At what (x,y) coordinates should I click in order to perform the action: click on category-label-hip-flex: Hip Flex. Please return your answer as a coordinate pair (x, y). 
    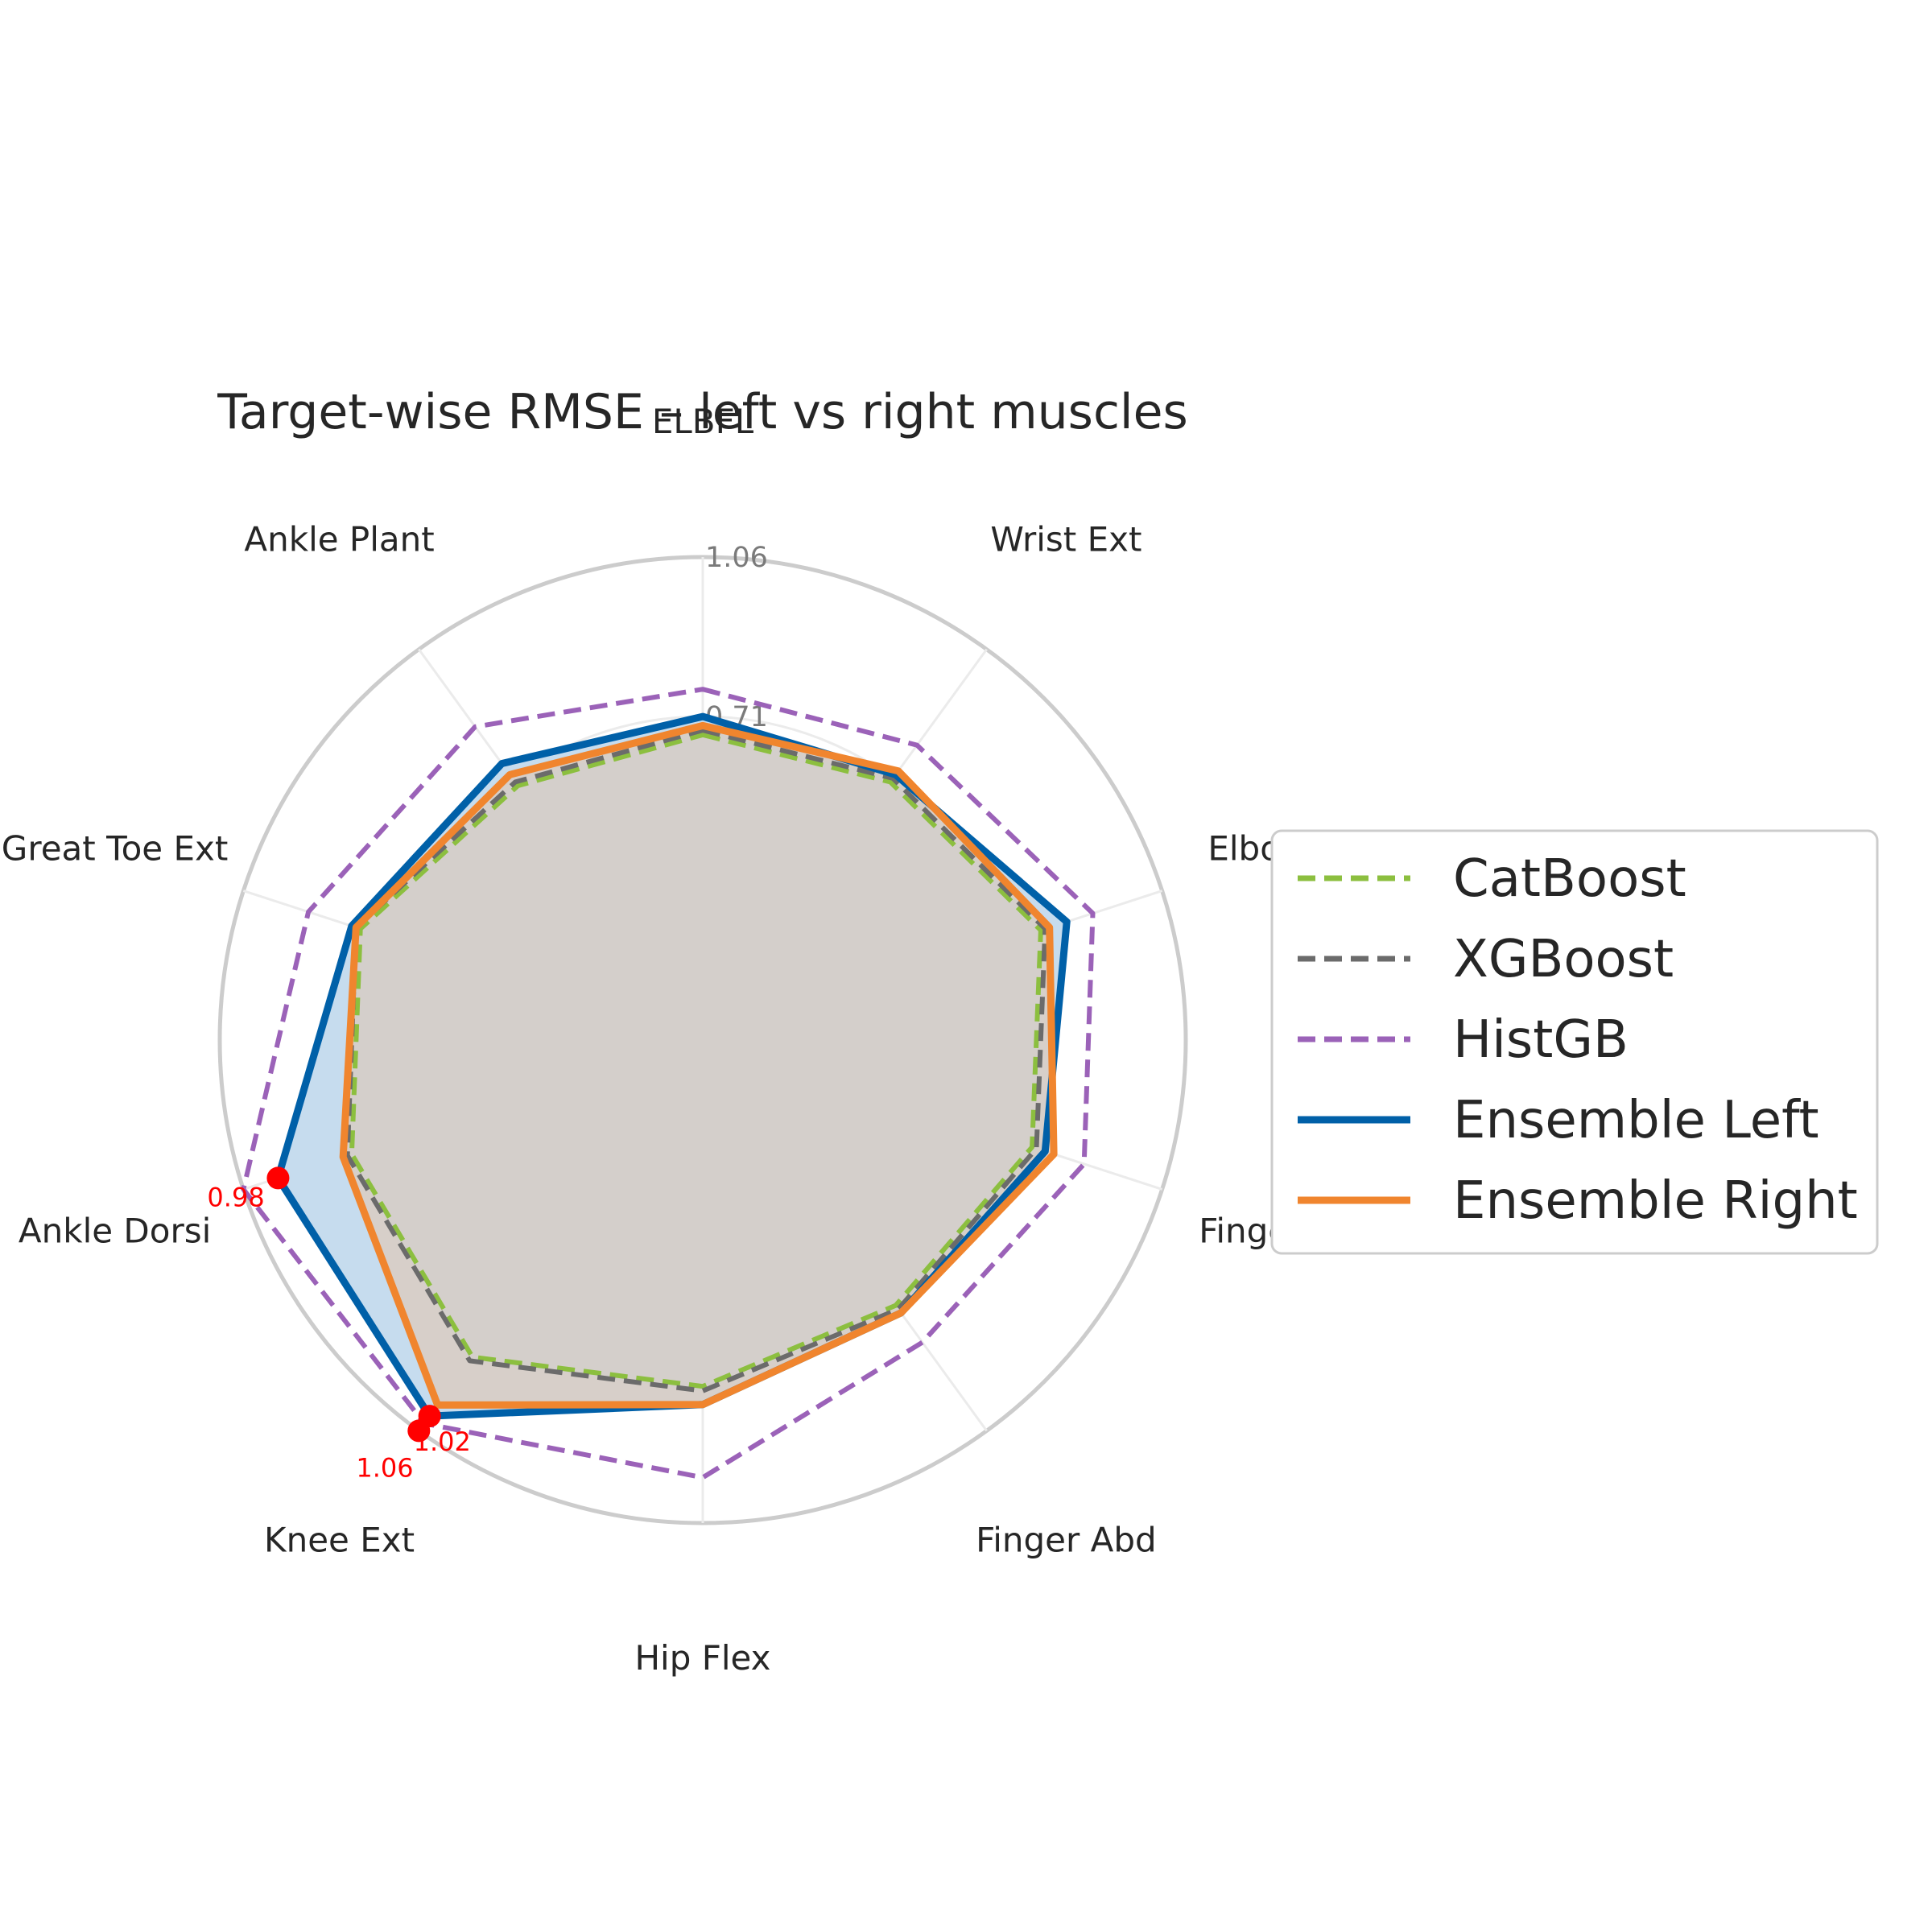
    Looking at the image, I should click on (702, 1658).